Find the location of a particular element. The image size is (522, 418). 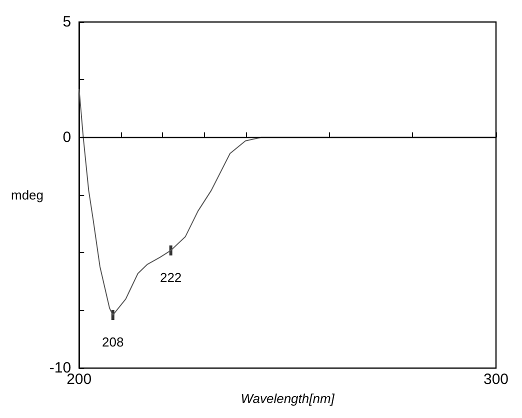

y-axis-title: mdeg is located at coordinates (27, 195).